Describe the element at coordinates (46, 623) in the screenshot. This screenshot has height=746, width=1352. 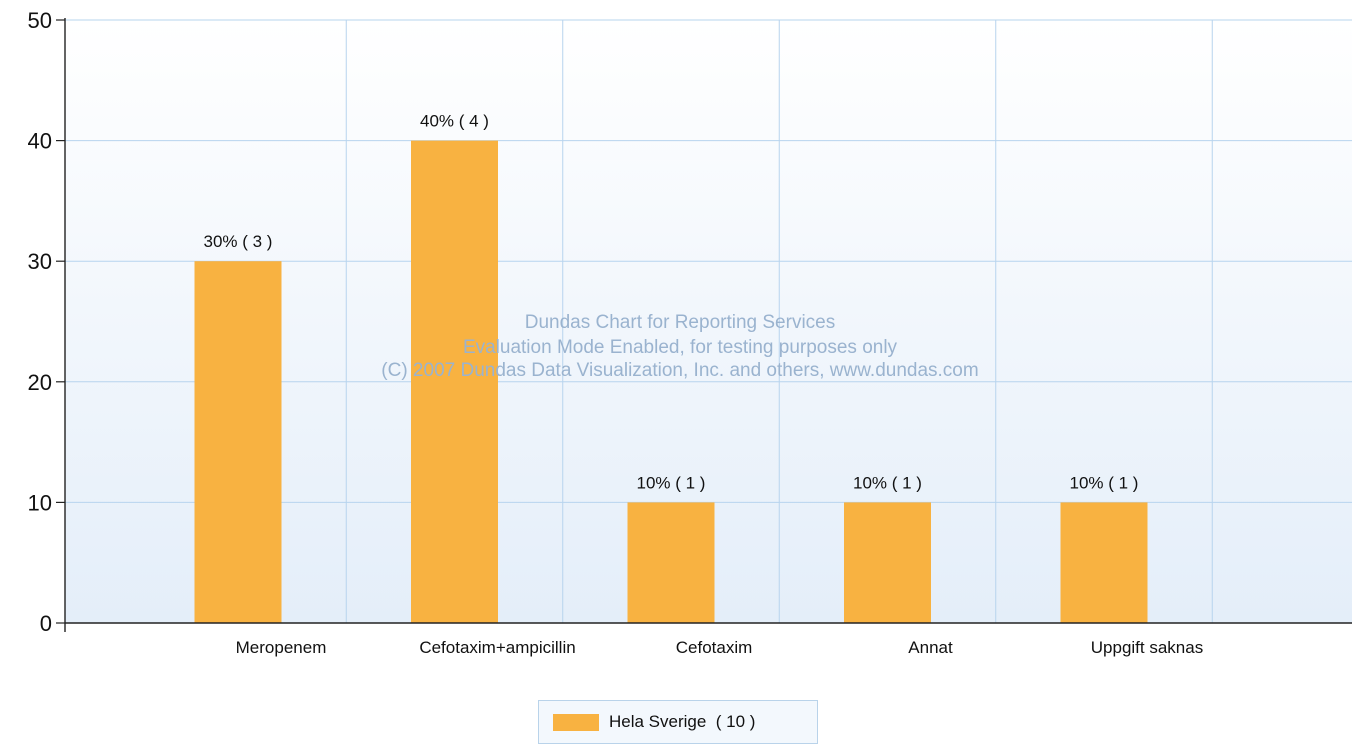
I see `y-tick-label: 0` at that location.